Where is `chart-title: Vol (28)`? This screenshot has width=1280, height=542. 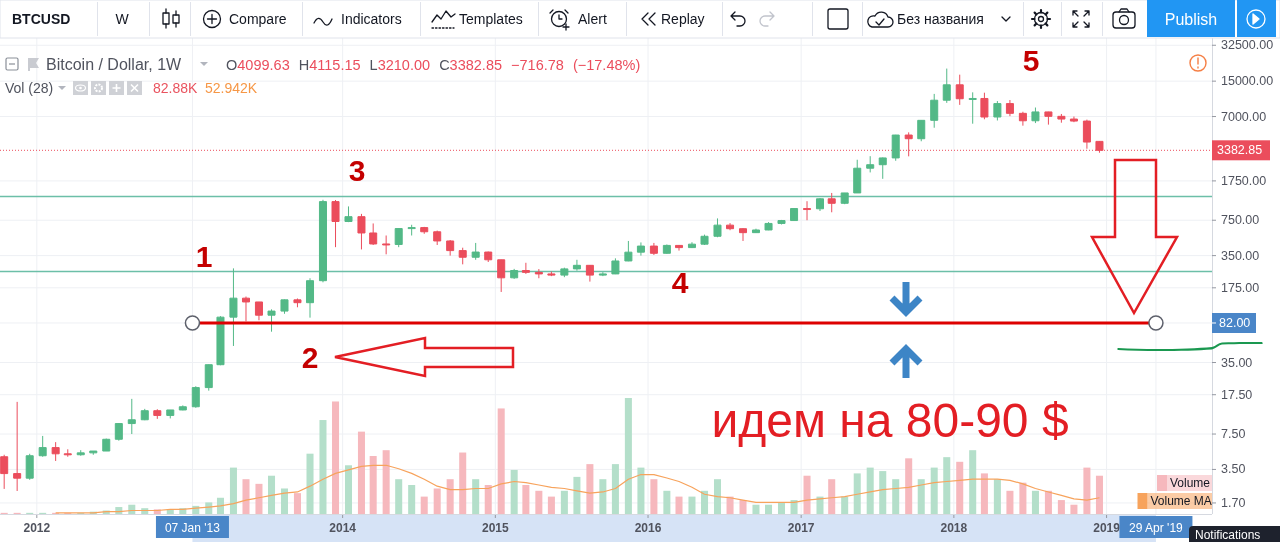
chart-title: Vol (28) is located at coordinates (29, 88).